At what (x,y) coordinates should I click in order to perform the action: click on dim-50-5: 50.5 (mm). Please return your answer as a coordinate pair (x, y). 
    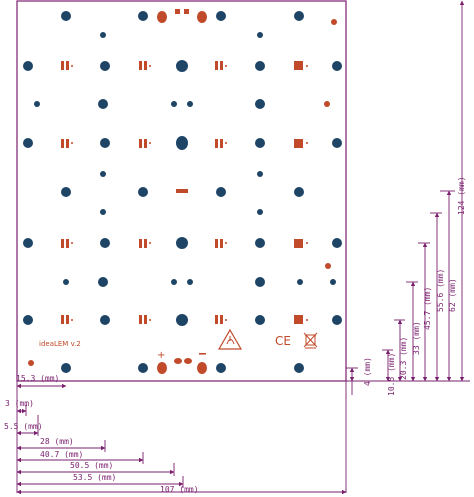
    Looking at the image, I should click on (91, 465).